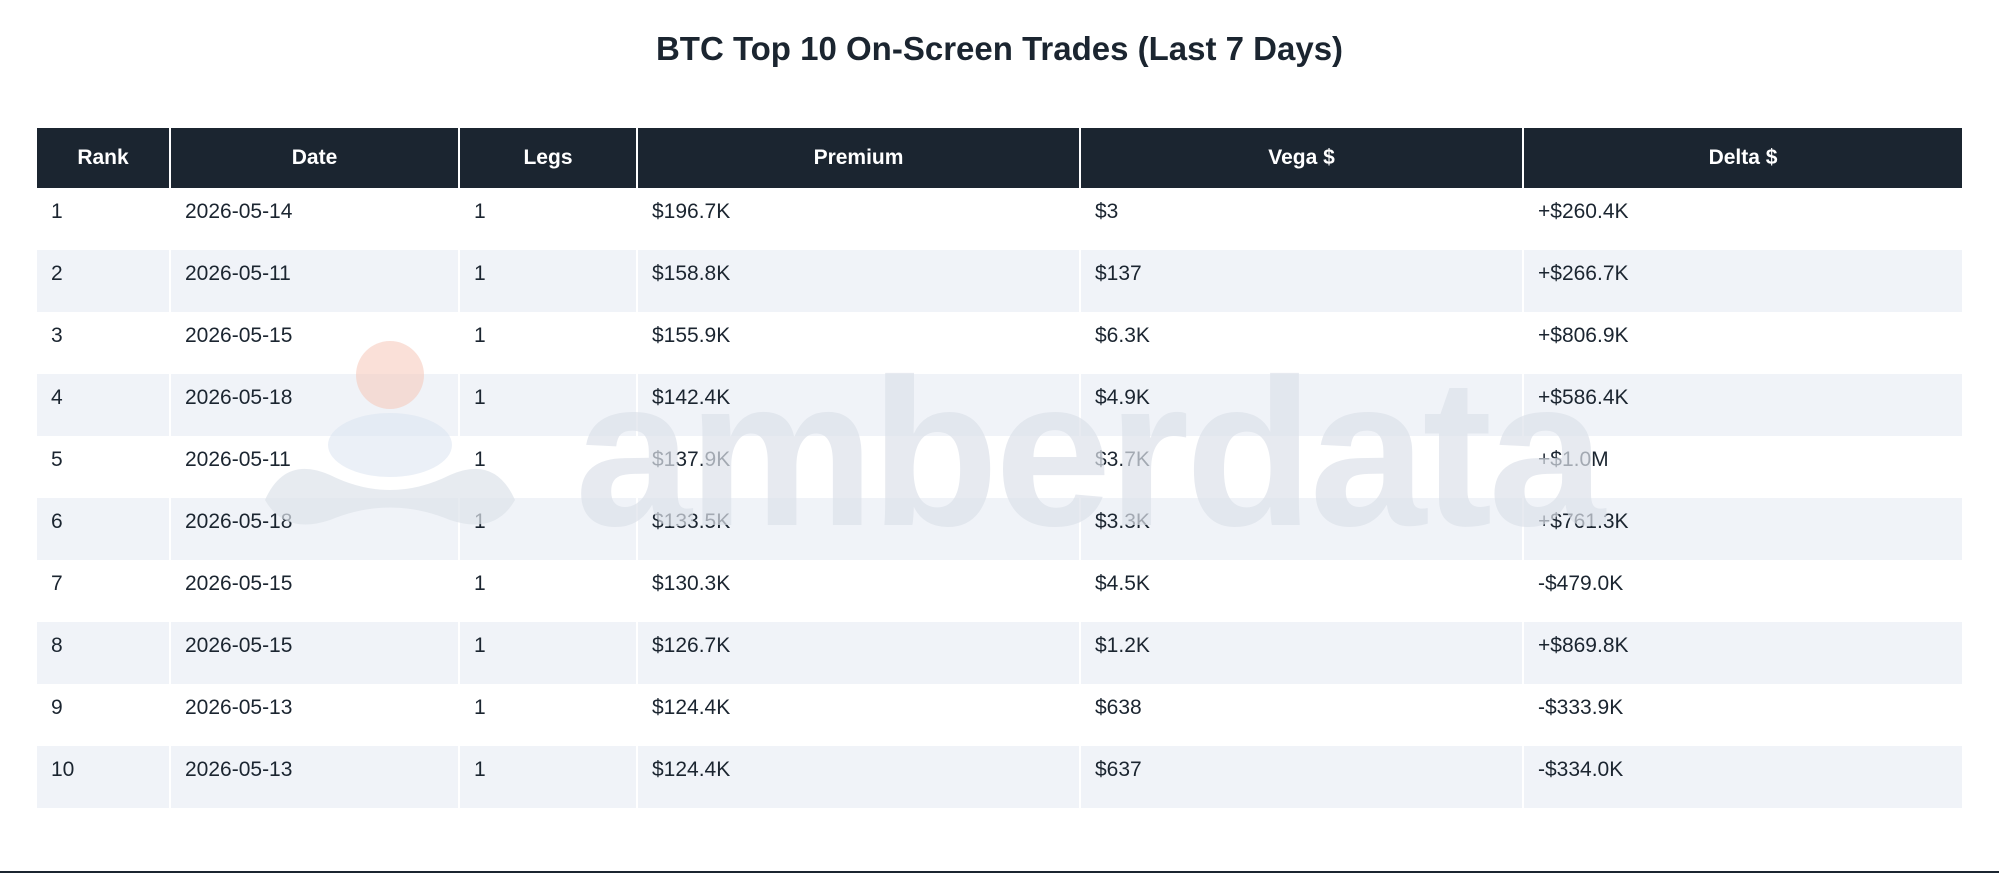 The width and height of the screenshot is (1999, 873). I want to click on table-row: 6 2026-05-18 1 $133.5K $3.3K +$761.3K, so click(999, 529).